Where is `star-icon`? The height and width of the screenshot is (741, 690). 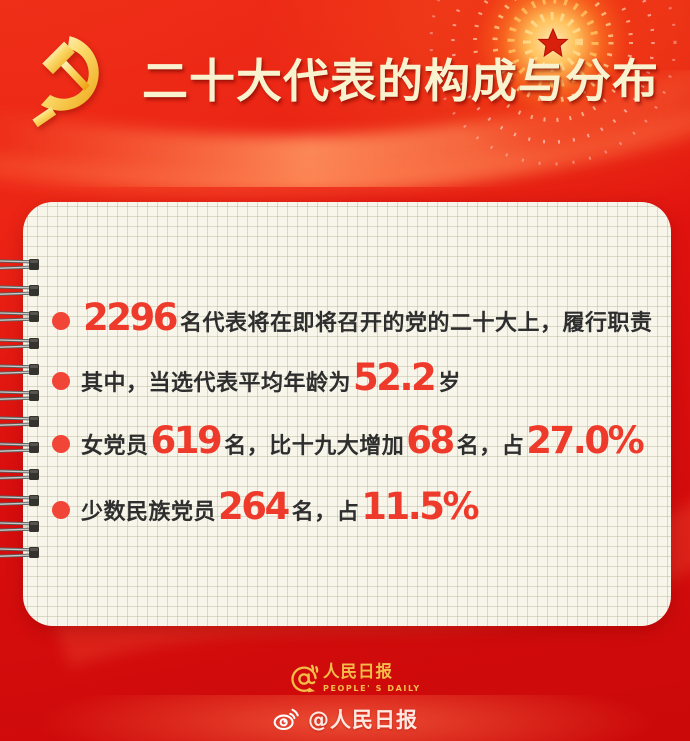 star-icon is located at coordinates (553, 42).